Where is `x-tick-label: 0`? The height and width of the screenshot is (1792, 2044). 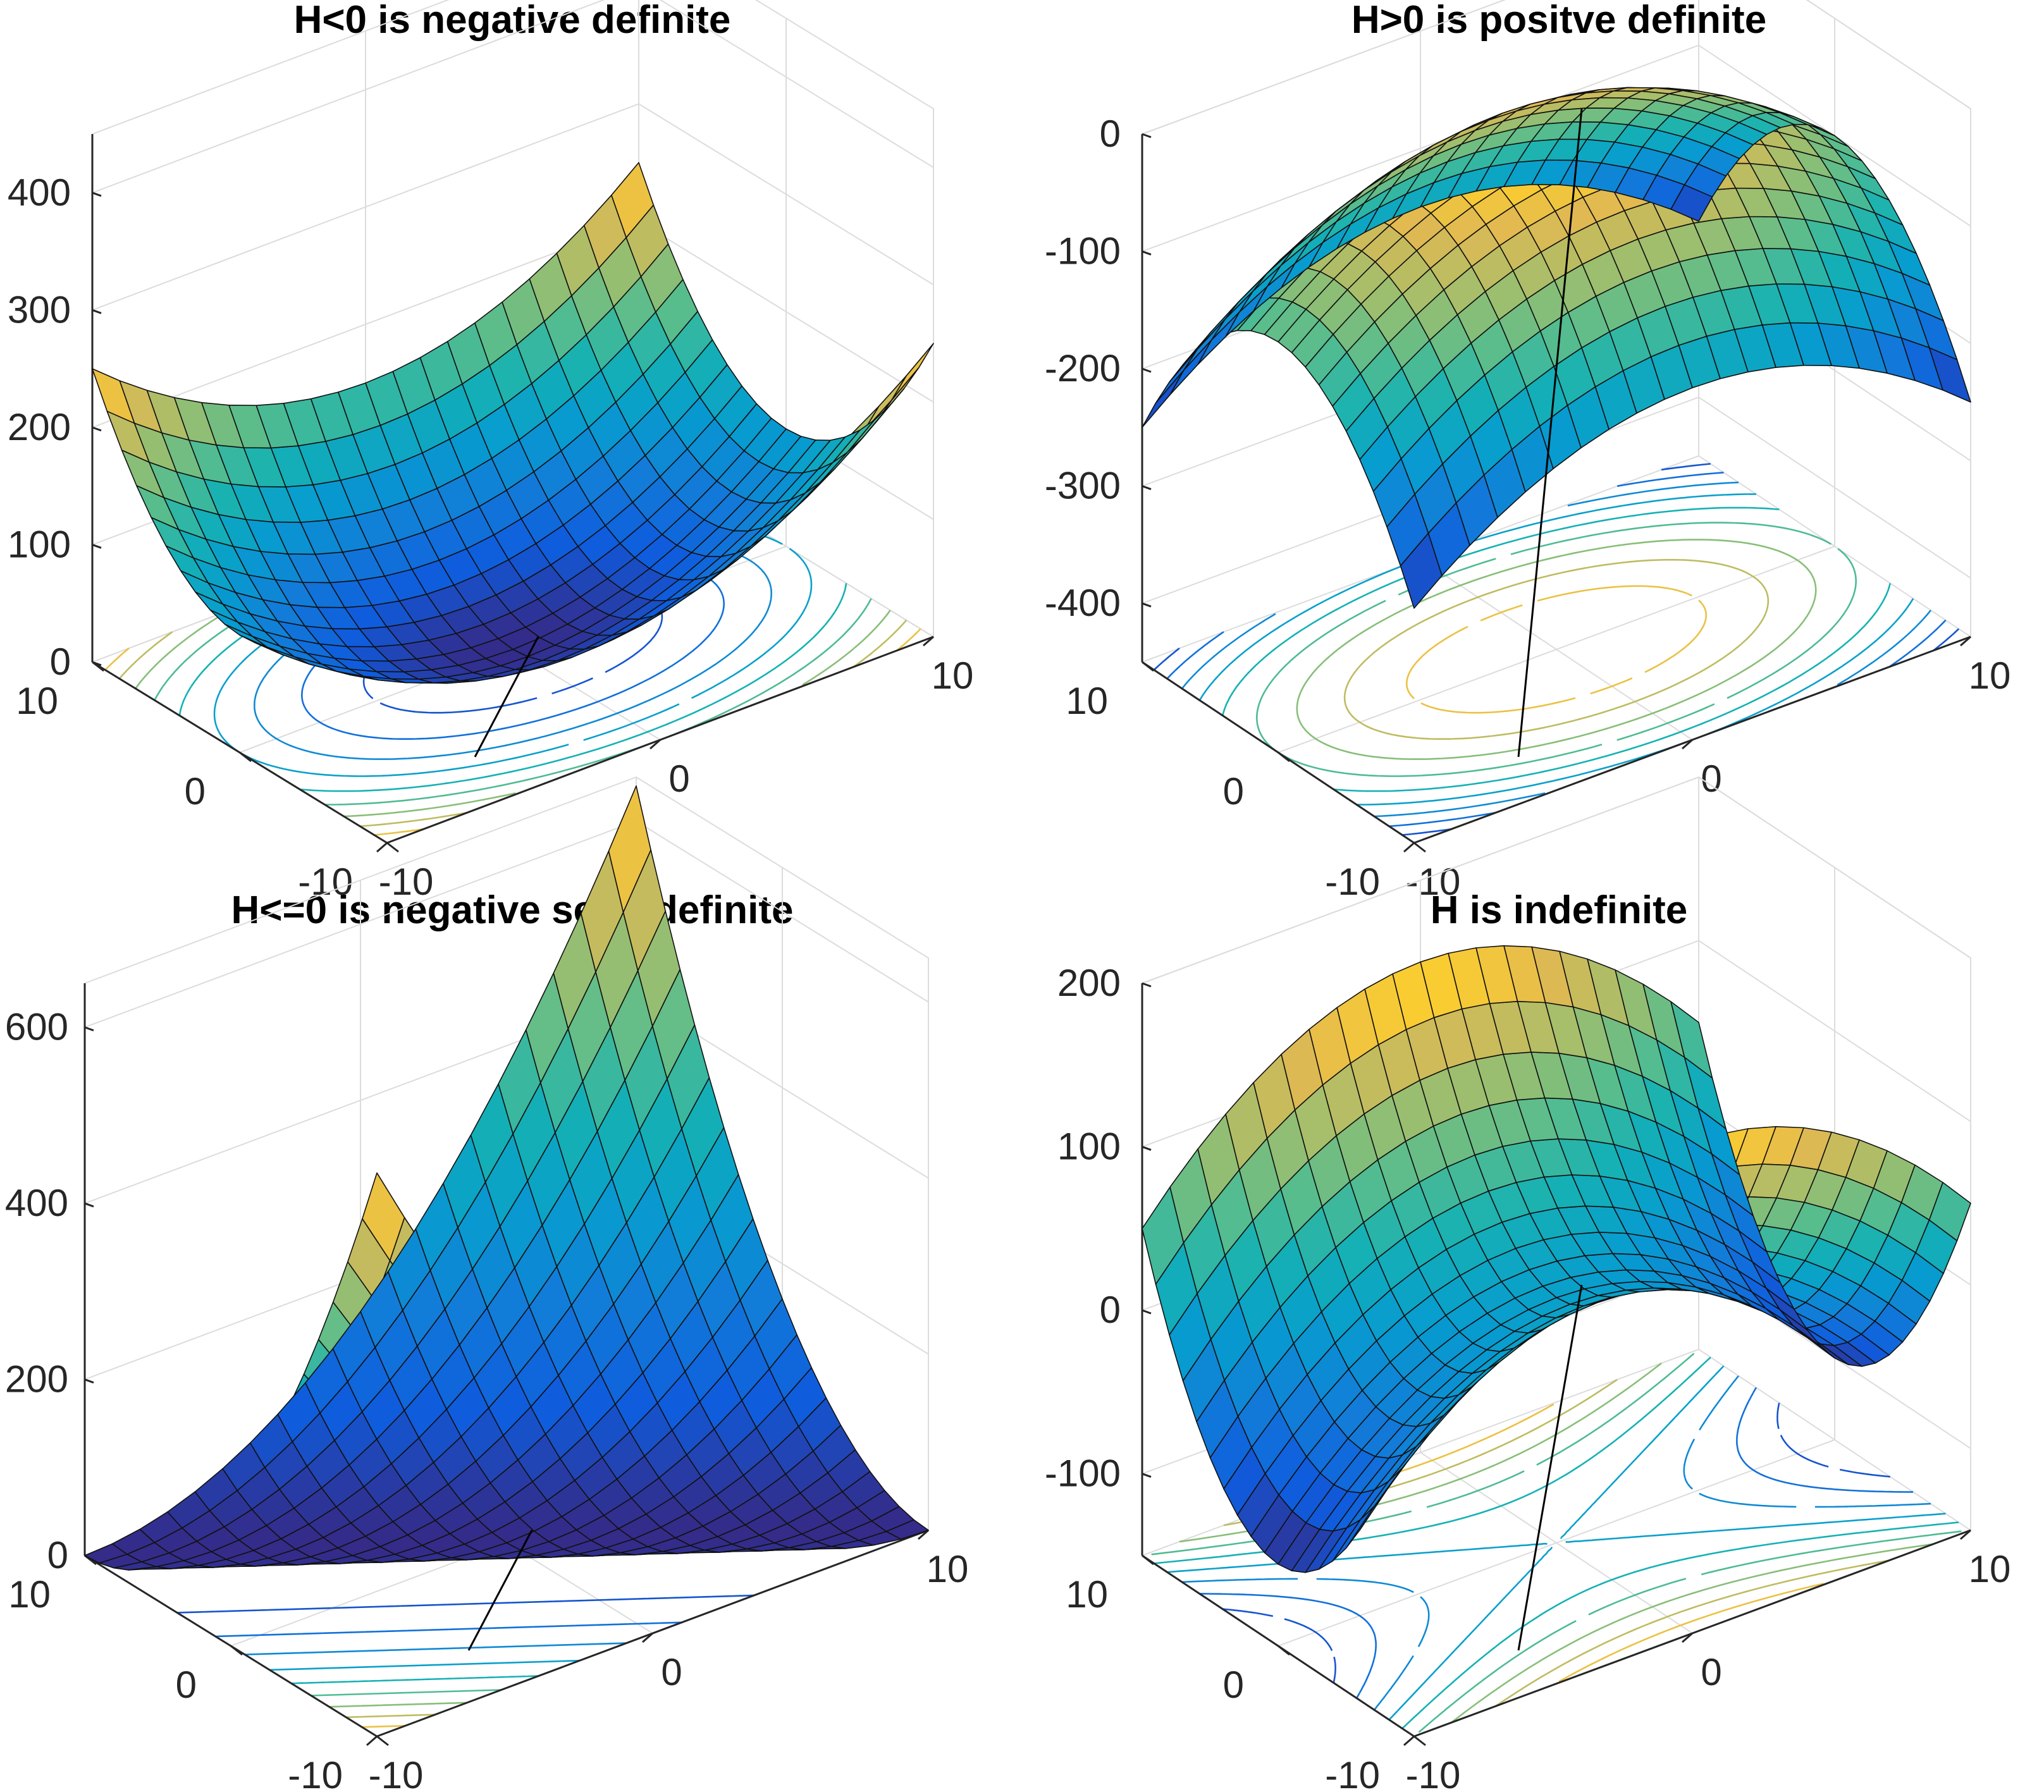 x-tick-label: 0 is located at coordinates (1711, 1672).